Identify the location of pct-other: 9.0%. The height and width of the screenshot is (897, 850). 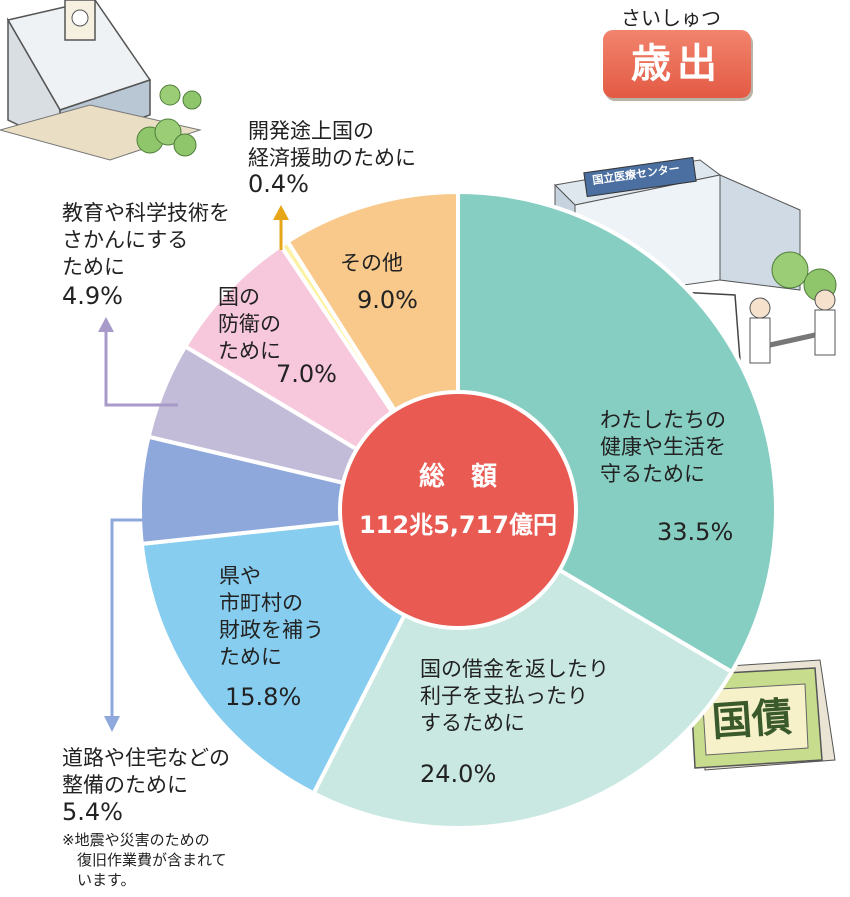
(387, 300).